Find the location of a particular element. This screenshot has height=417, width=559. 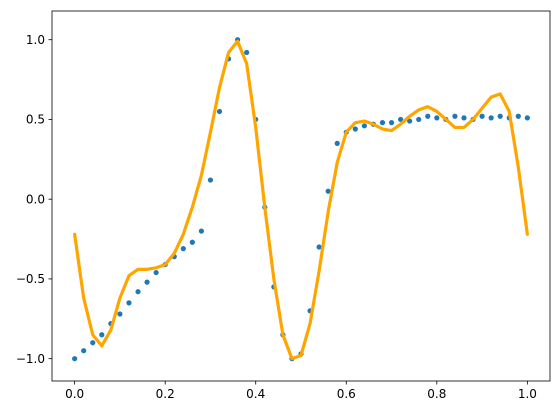

x-tick-label: 1.0 is located at coordinates (527, 394).